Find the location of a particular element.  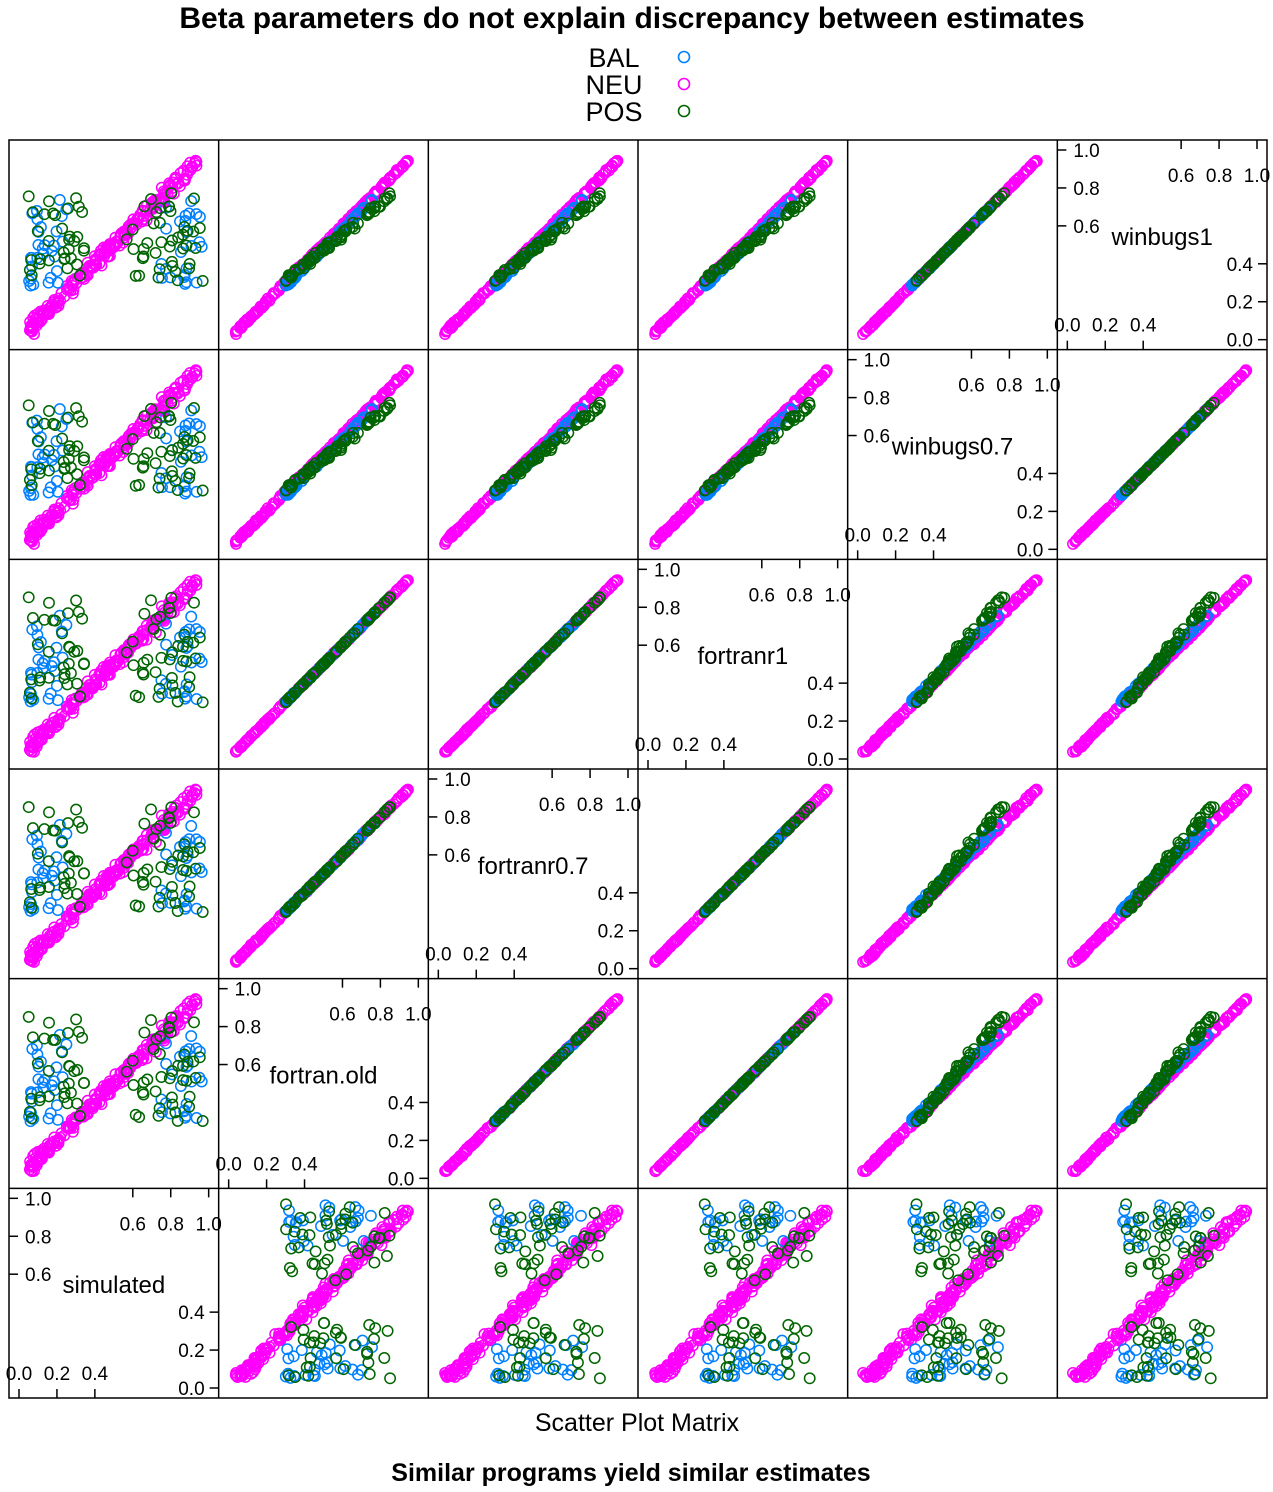

legend: BAL NEU POS is located at coordinates (638, 85).